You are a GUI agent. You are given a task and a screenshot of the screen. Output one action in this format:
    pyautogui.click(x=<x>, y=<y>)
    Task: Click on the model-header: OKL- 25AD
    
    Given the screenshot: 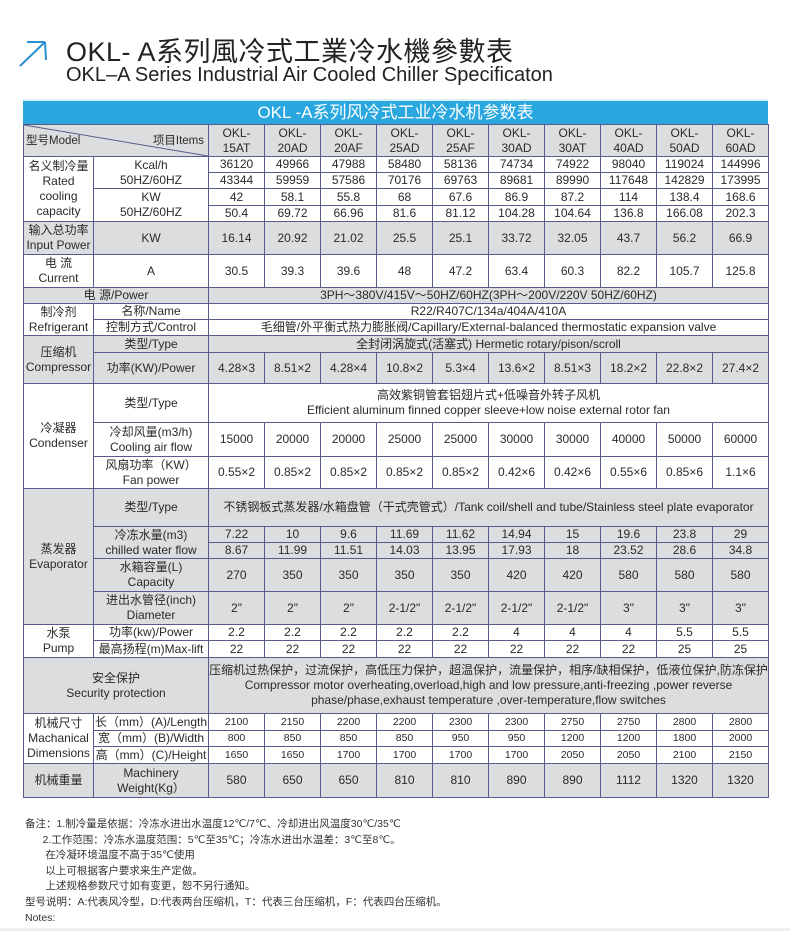 What is the action you would take?
    pyautogui.click(x=404, y=140)
    